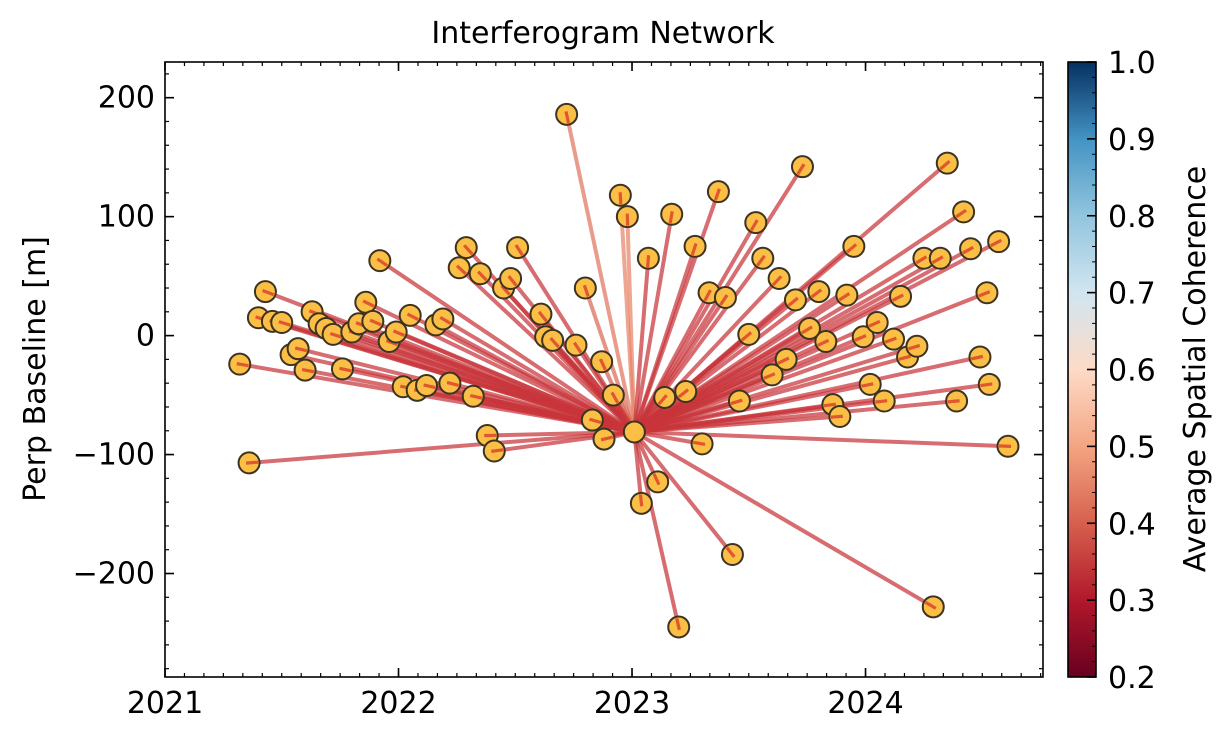 This screenshot has width=1231, height=741. Describe the element at coordinates (114, 455) in the screenshot. I see `y-tick-label: −100` at that location.